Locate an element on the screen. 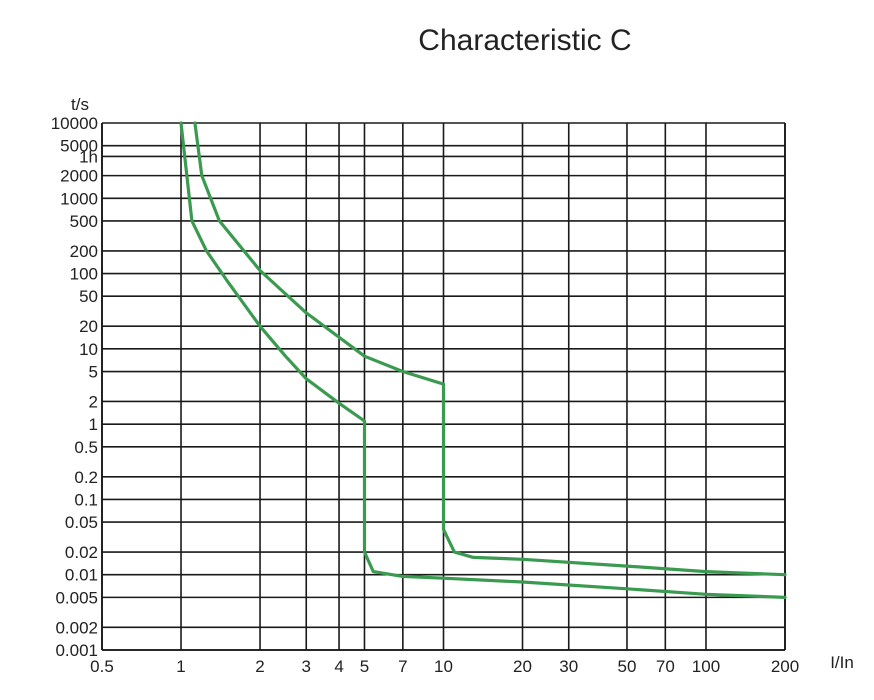 The width and height of the screenshot is (874, 700). y-axis-label: t/s is located at coordinates (80, 104).